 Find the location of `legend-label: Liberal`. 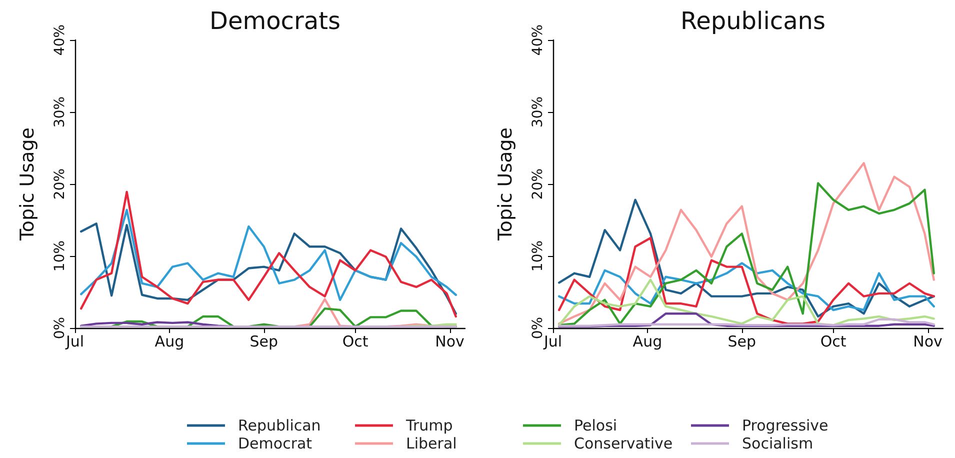

legend-label: Liberal is located at coordinates (431, 443).